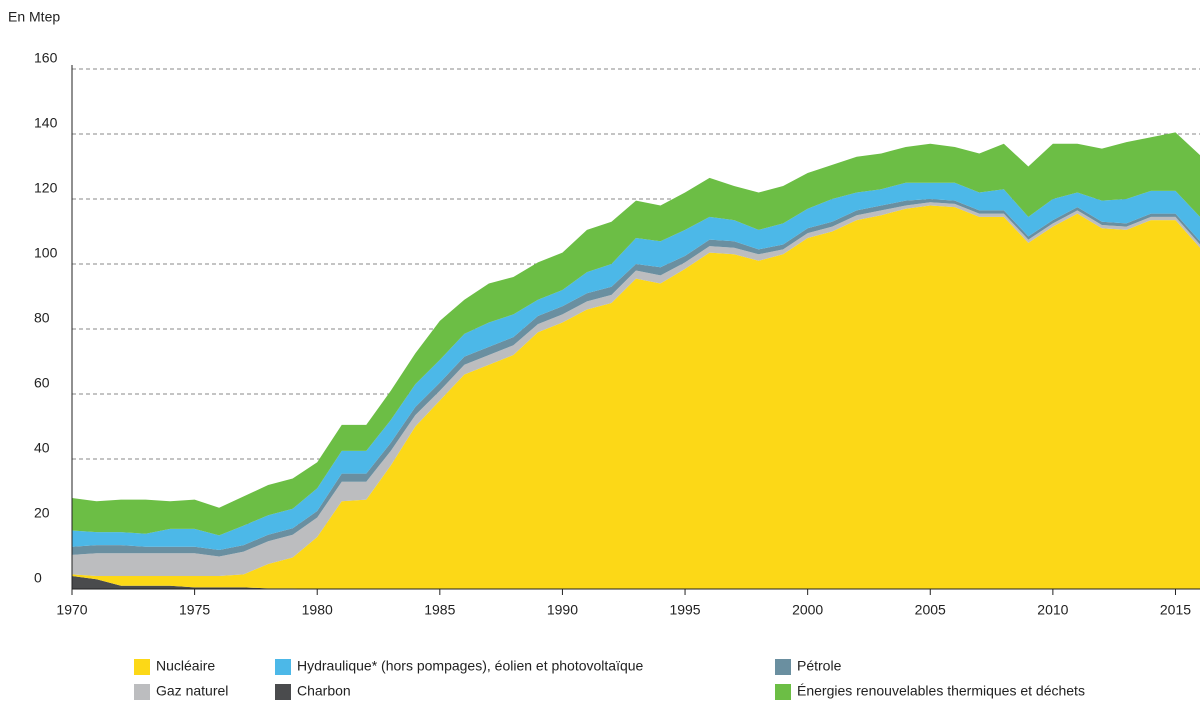 This screenshot has height=704, width=1200. Describe the element at coordinates (317, 610) in the screenshot. I see `x-tick-label: 1980` at that location.